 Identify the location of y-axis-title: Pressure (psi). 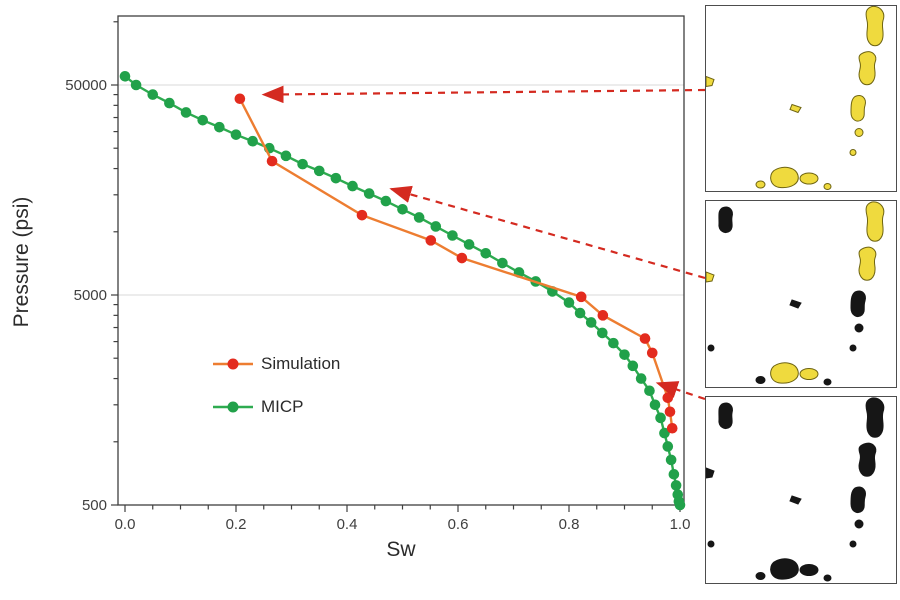
(21, 262).